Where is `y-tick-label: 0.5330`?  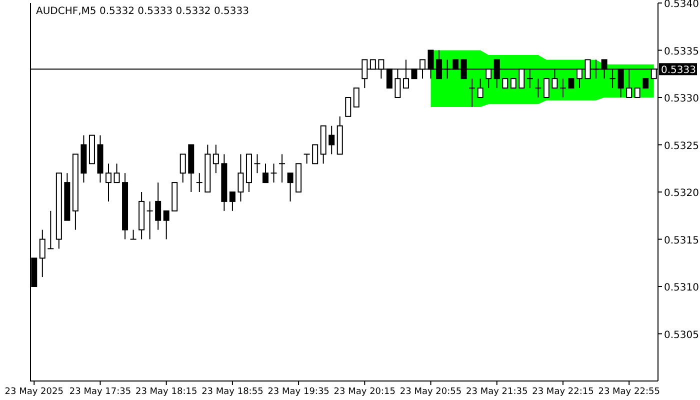
y-tick-label: 0.5330 is located at coordinates (681, 99).